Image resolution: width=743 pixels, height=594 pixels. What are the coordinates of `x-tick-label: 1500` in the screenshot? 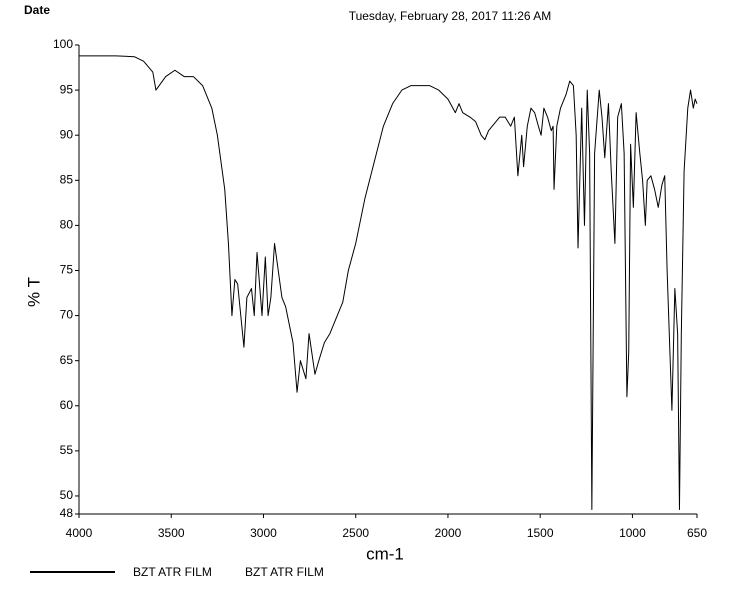 It's located at (540, 533).